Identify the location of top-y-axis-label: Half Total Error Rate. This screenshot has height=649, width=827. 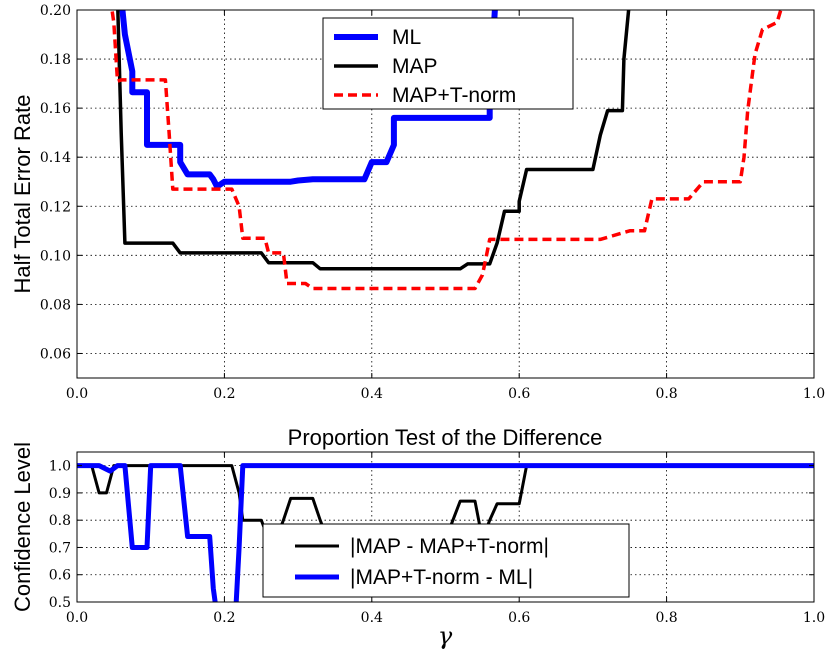
(22, 194).